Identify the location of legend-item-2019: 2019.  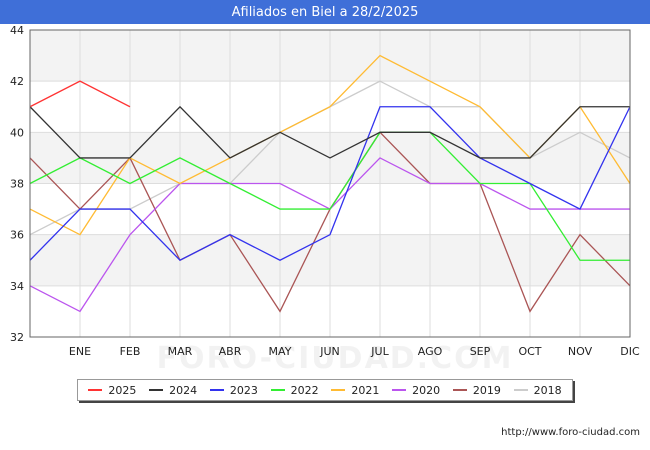
(476, 390).